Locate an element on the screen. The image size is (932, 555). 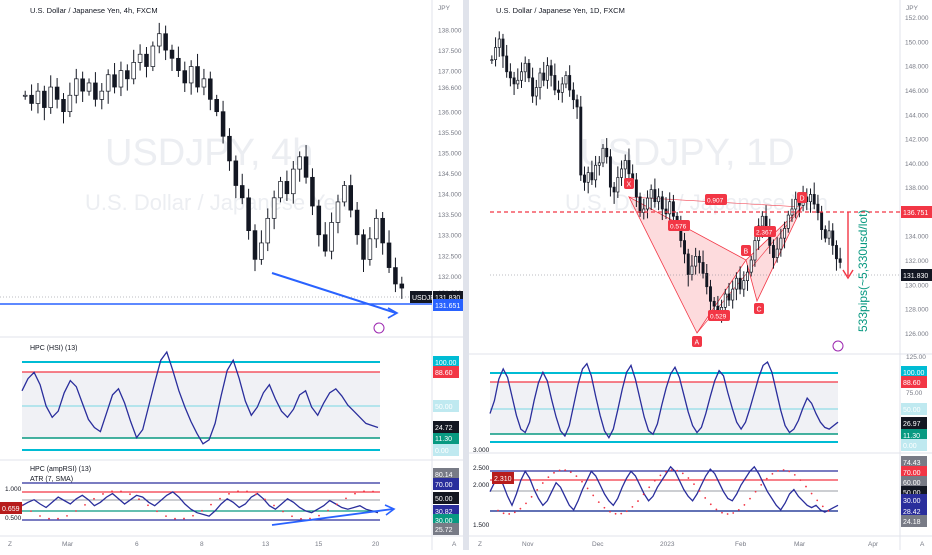
right-pattern-point-bg is located at coordinates (802, 197).